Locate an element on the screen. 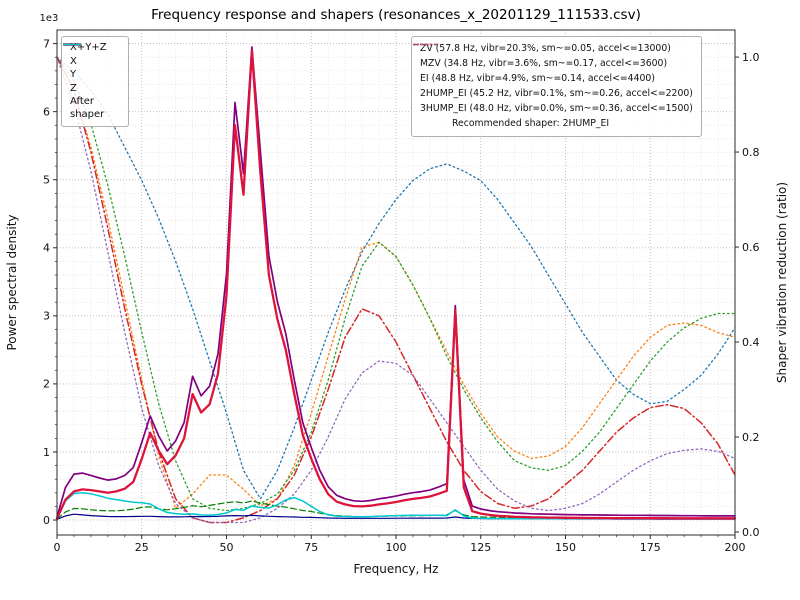 The height and width of the screenshot is (600, 800). tick-label-y-left: 0 is located at coordinates (46, 520).